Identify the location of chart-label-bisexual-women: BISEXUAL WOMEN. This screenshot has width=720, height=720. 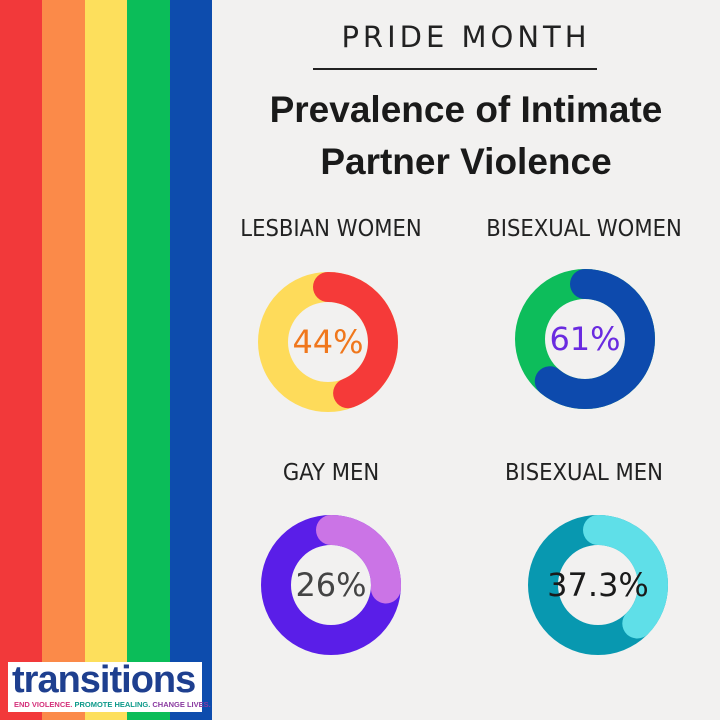
(584, 229).